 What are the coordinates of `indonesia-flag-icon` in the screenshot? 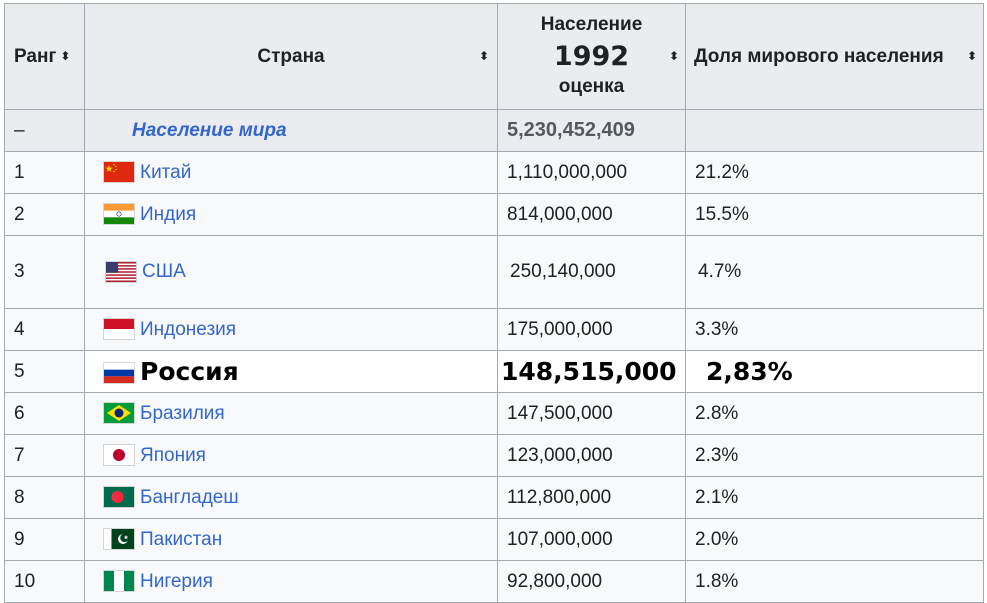 It's located at (119, 329).